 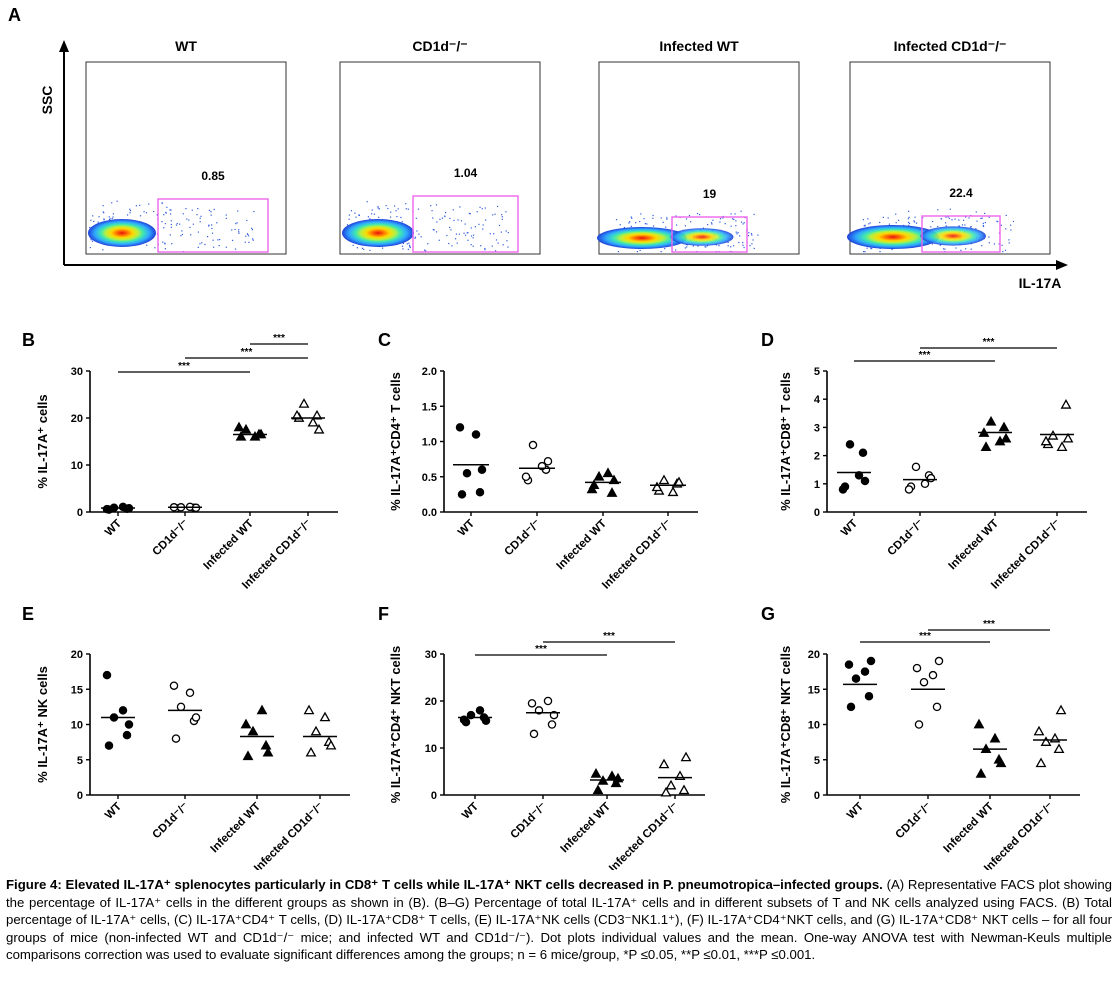 I want to click on y-tick-label: 3, so click(x=817, y=428).